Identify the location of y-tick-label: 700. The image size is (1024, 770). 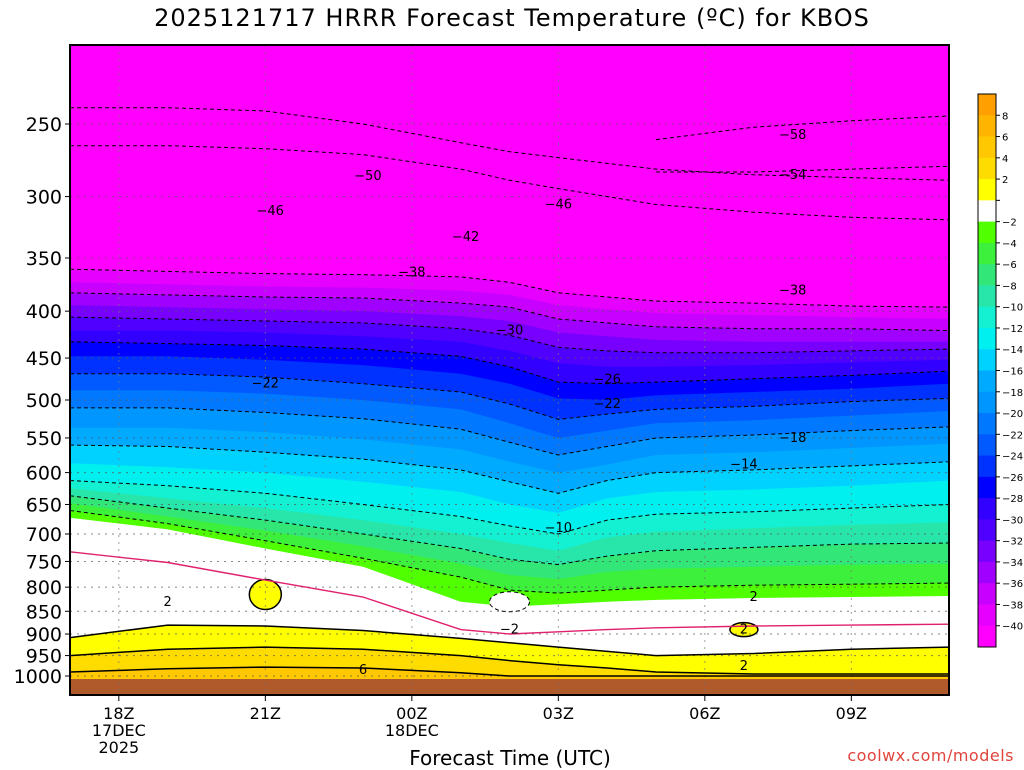
(44, 535).